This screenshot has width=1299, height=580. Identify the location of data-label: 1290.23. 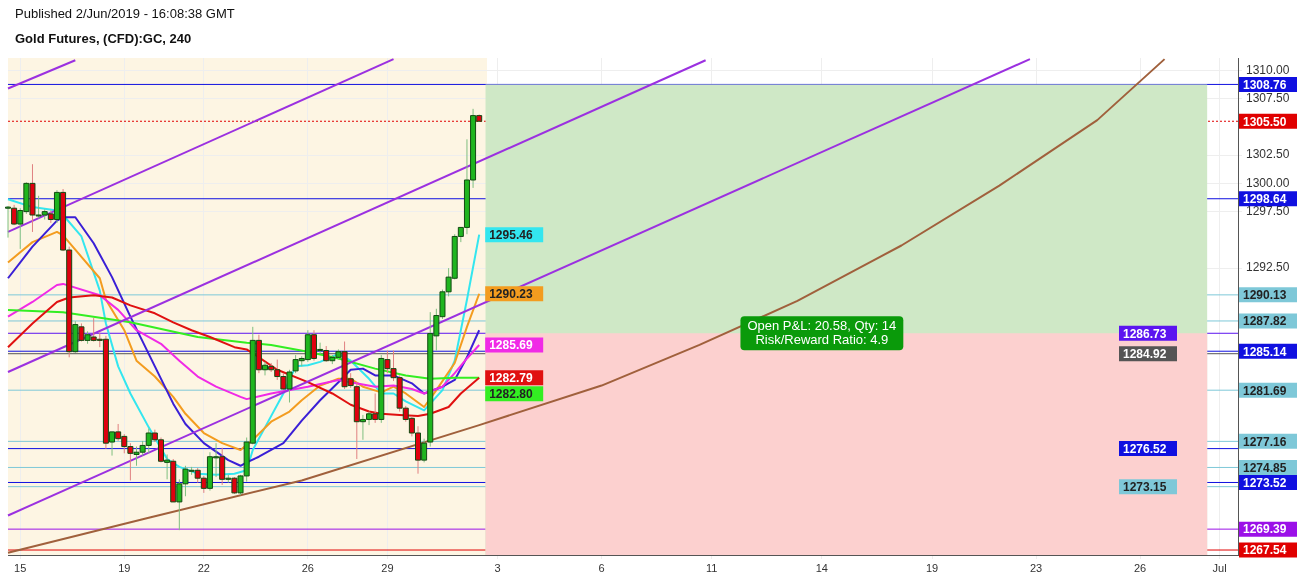
(511, 294).